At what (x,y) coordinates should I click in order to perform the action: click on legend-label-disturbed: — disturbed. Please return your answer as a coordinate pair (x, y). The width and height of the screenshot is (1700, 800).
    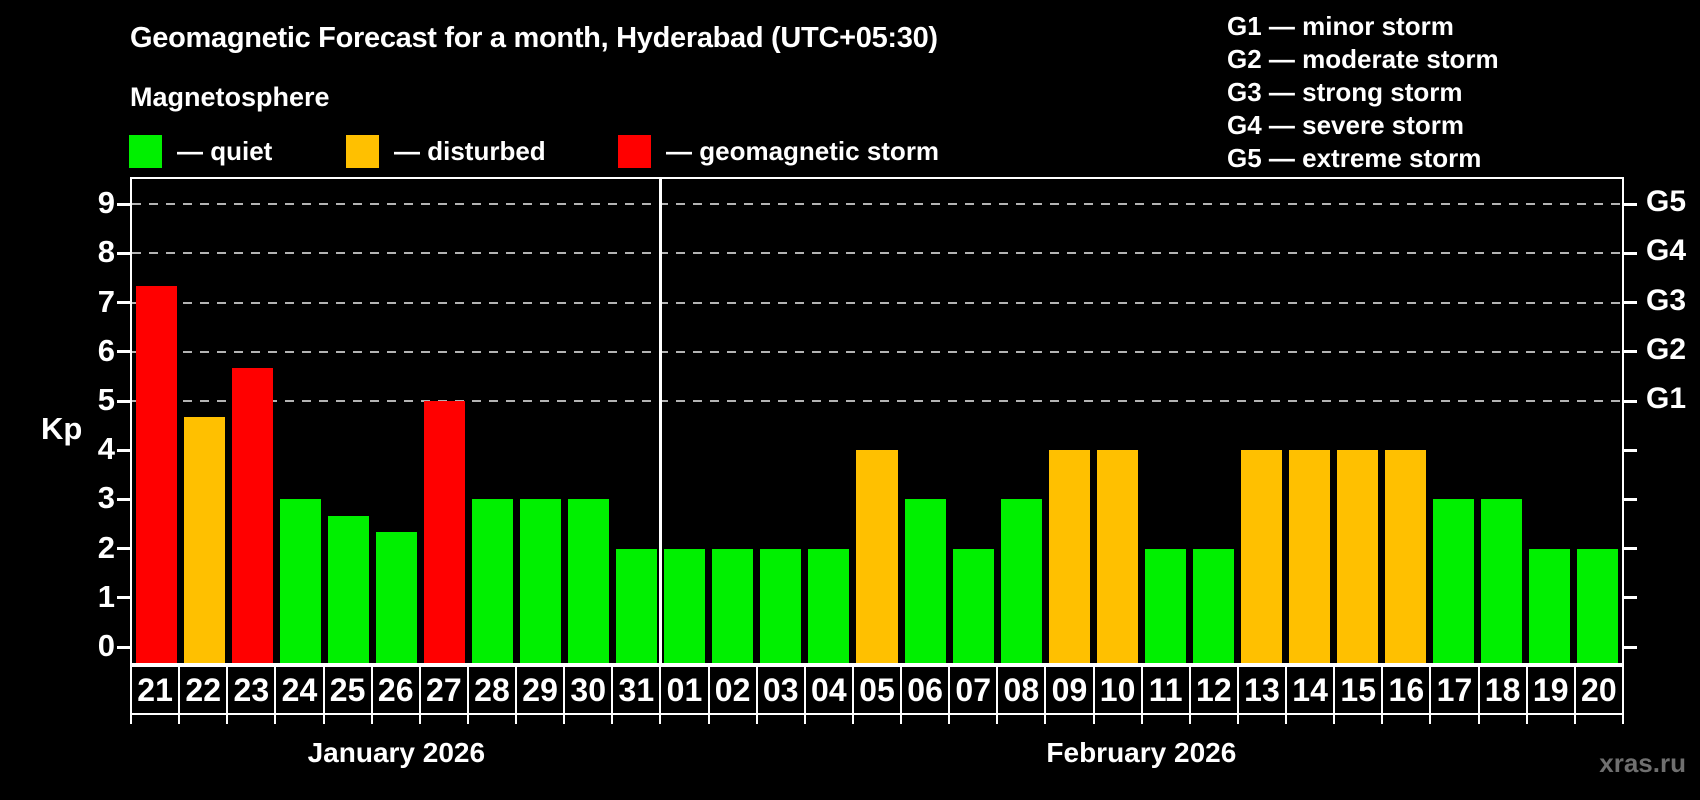
    Looking at the image, I should click on (470, 150).